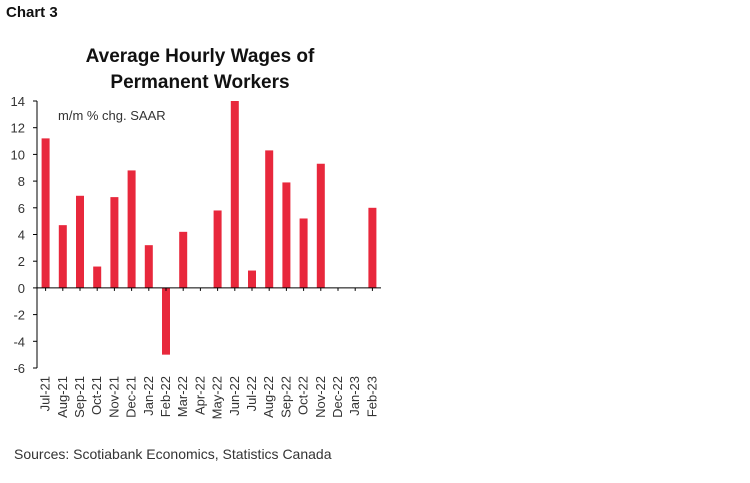  What do you see at coordinates (200, 56) in the screenshot?
I see `chart-title-line1: Average Hourly Wages of` at bounding box center [200, 56].